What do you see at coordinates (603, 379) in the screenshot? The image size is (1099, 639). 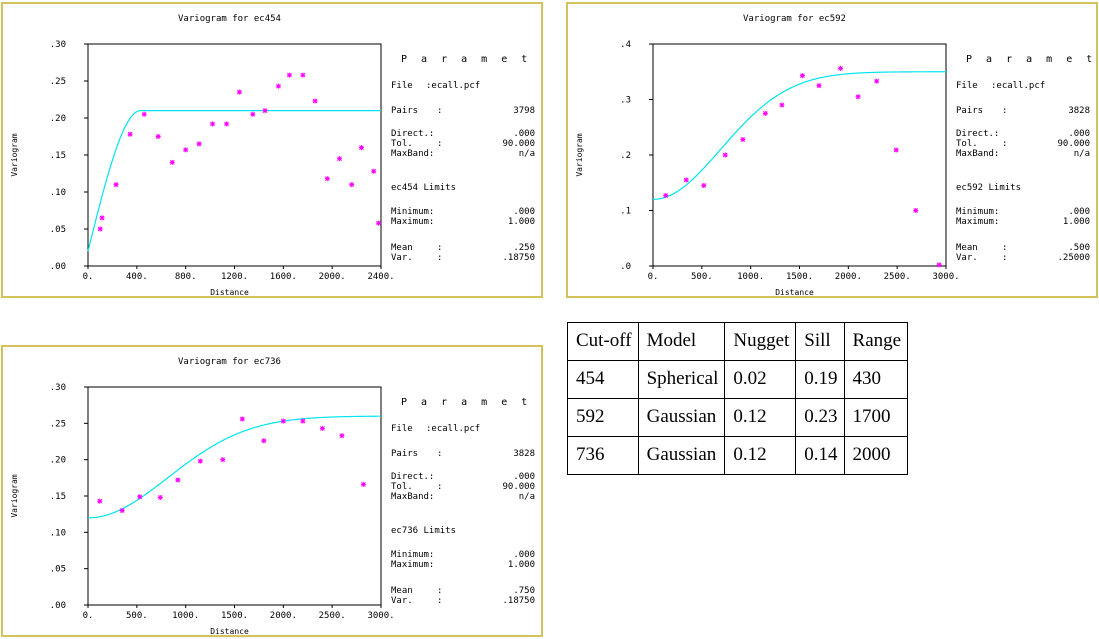 I see `table-cell: 454` at bounding box center [603, 379].